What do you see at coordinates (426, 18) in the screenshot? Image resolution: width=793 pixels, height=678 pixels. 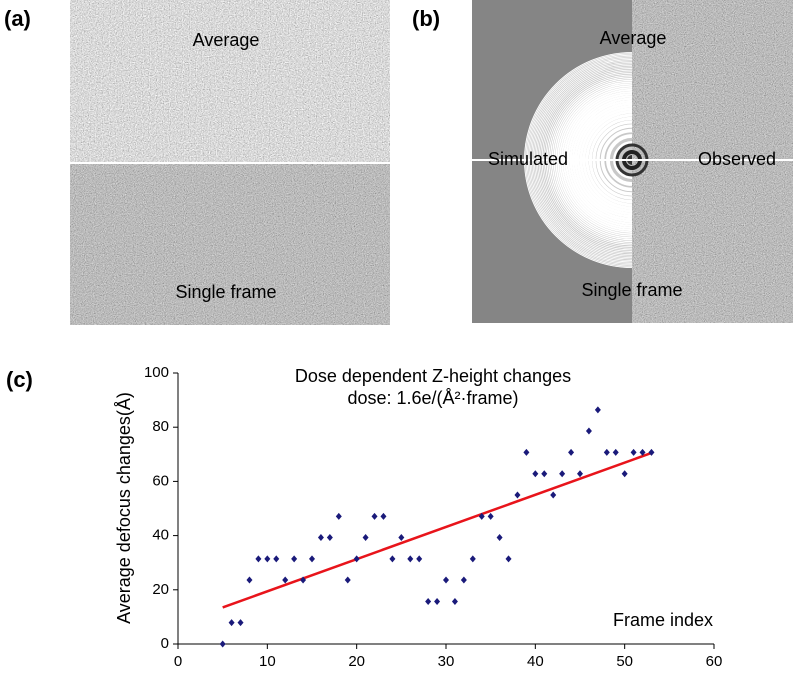 I see `panel-label: (b)` at bounding box center [426, 18].